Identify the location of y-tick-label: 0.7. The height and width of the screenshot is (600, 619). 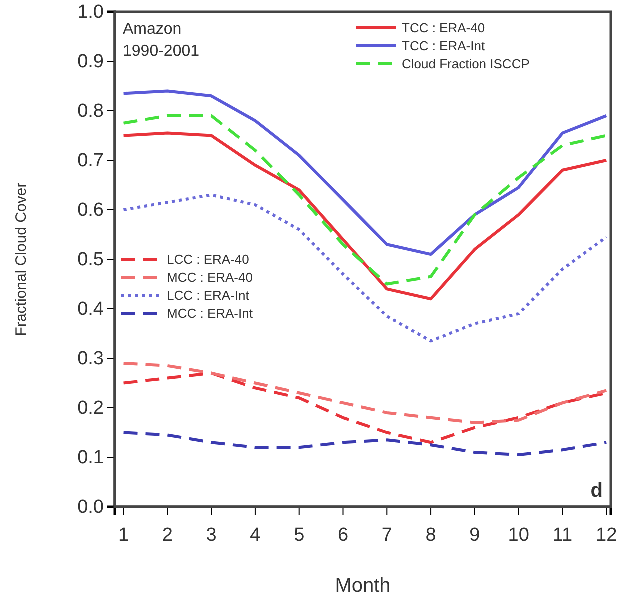
(91, 161).